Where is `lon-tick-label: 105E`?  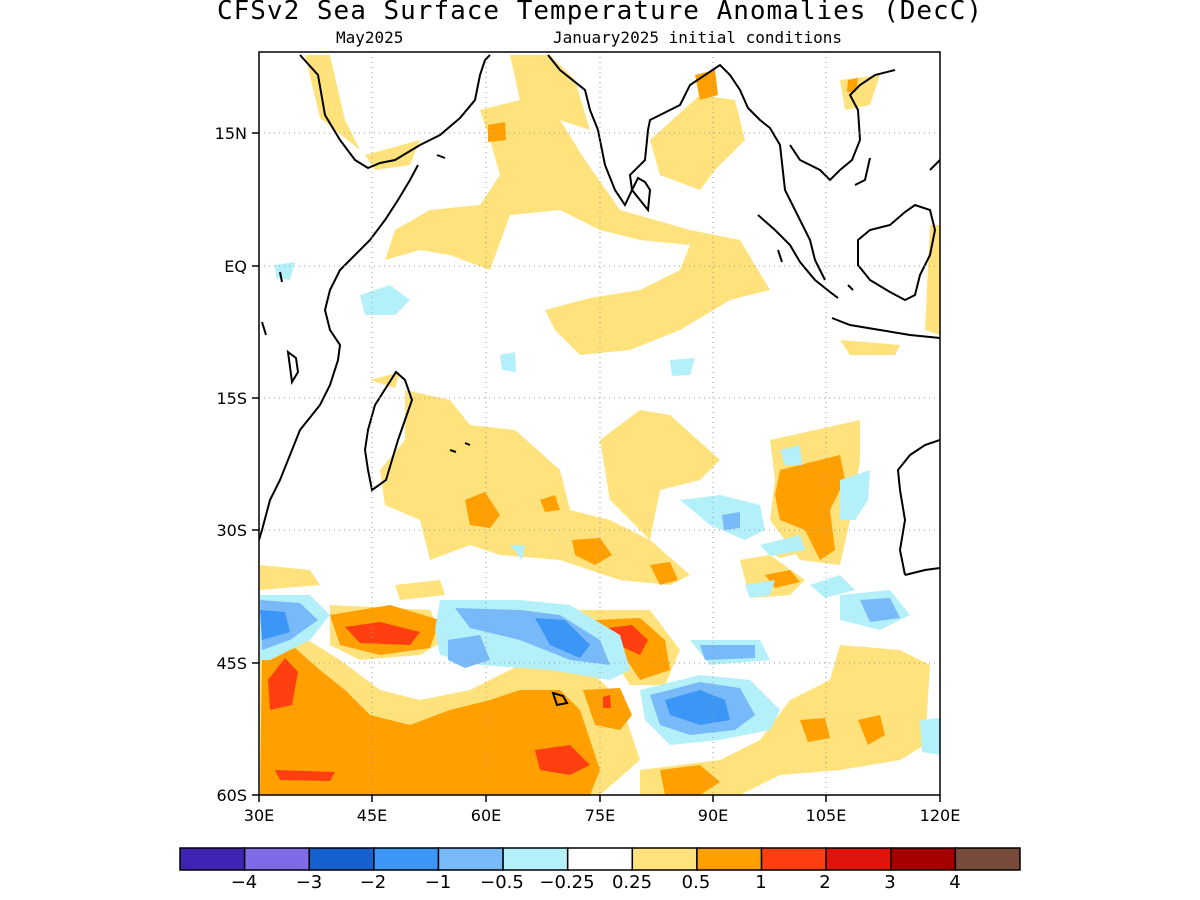
lon-tick-label: 105E is located at coordinates (826, 815).